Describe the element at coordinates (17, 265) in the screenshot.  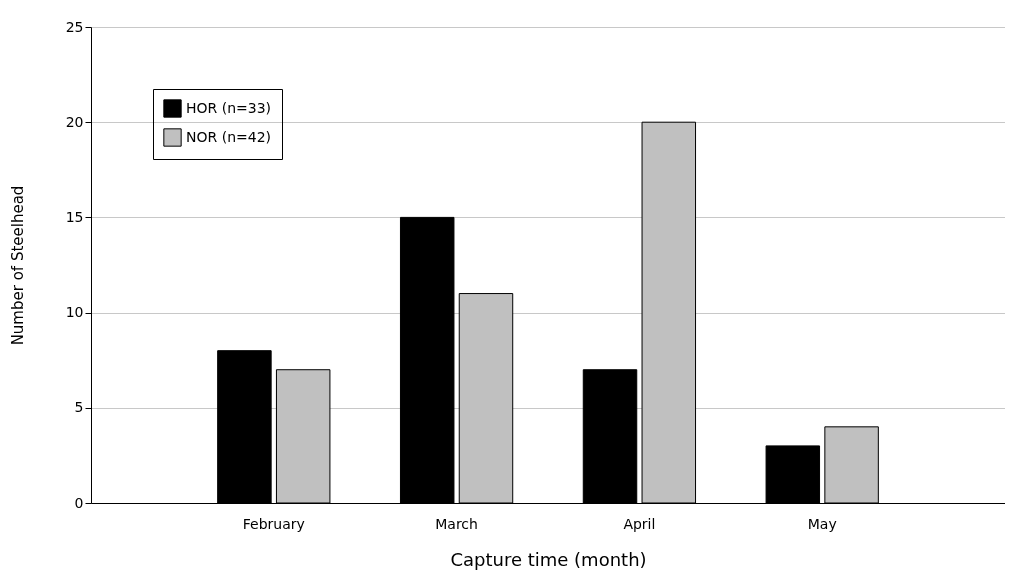
I see `y-axis-title: Number of Steelhead` at that location.